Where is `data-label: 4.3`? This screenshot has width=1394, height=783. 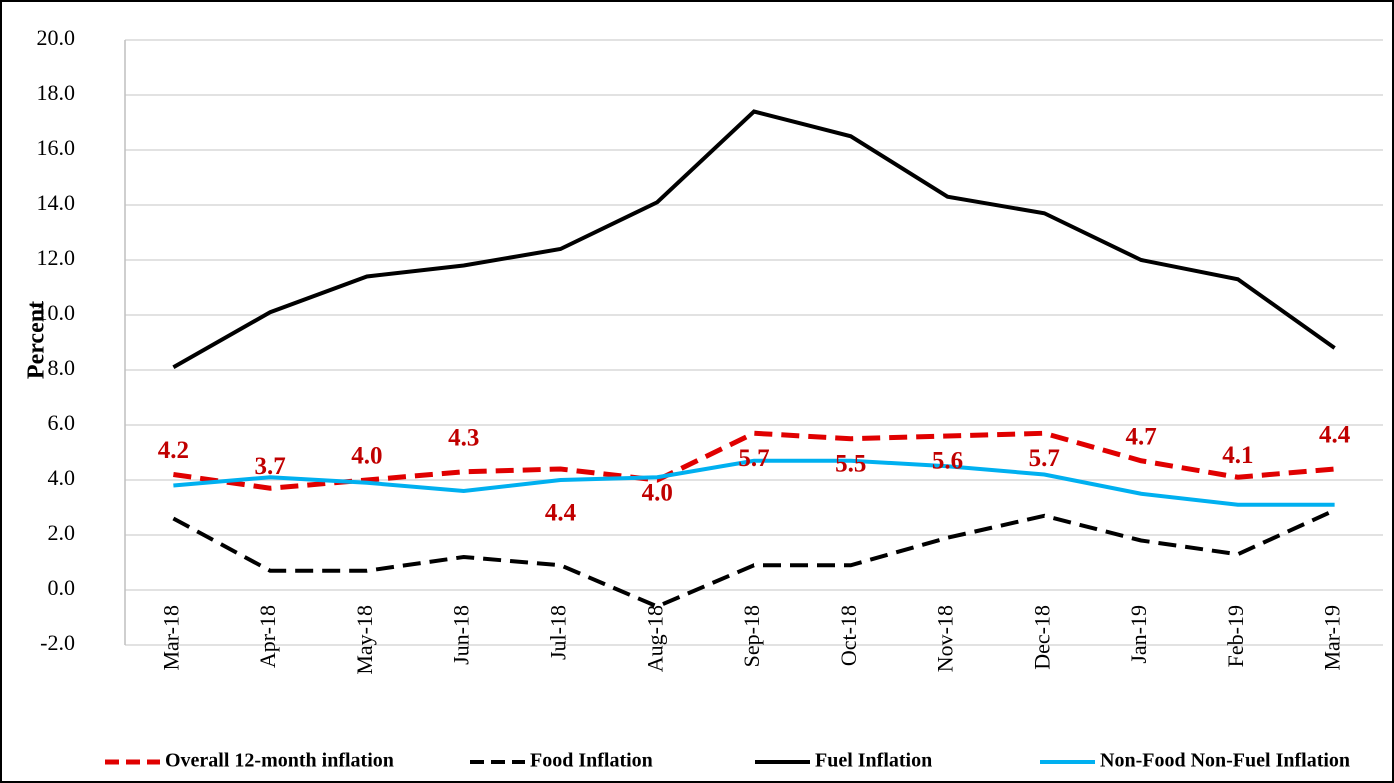
data-label: 4.3 is located at coordinates (463, 437).